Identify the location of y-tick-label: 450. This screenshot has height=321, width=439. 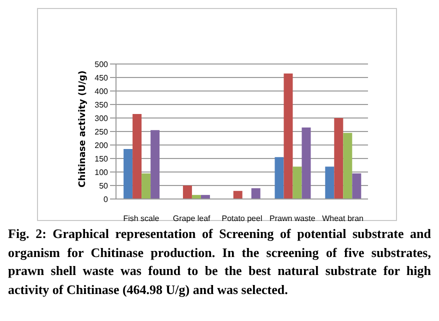
(101, 77).